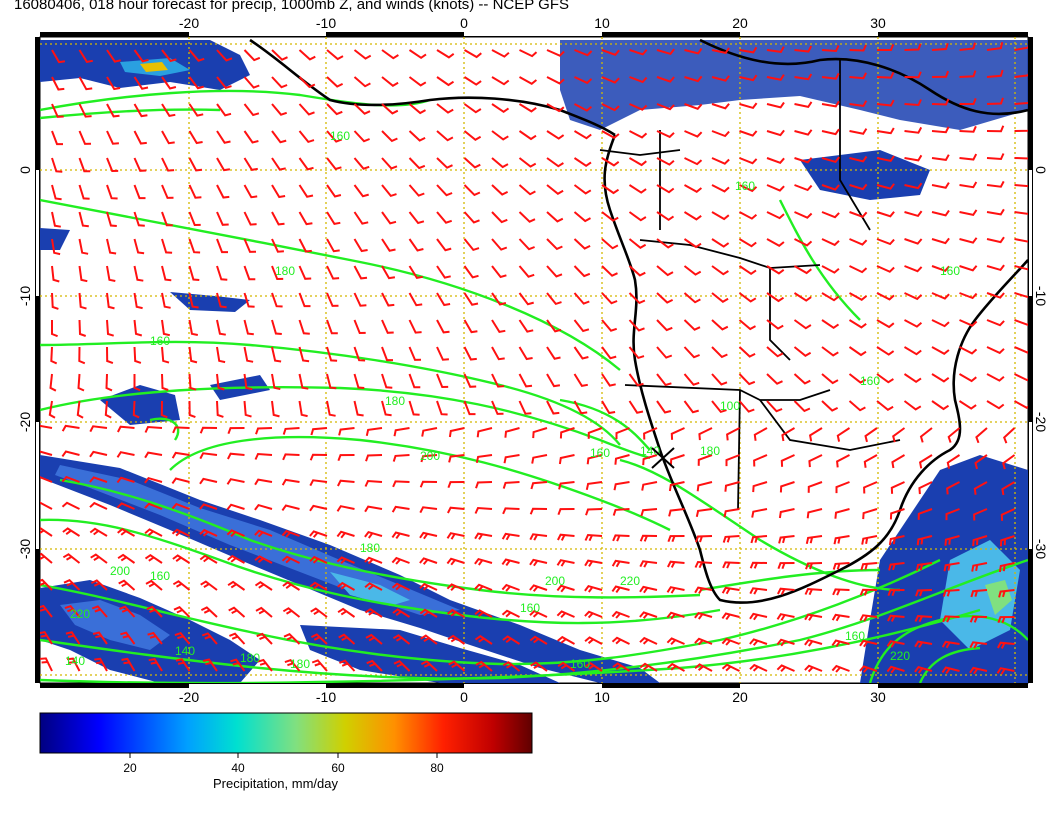  I want to click on lat-label-right-1: 0, so click(1041, 170).